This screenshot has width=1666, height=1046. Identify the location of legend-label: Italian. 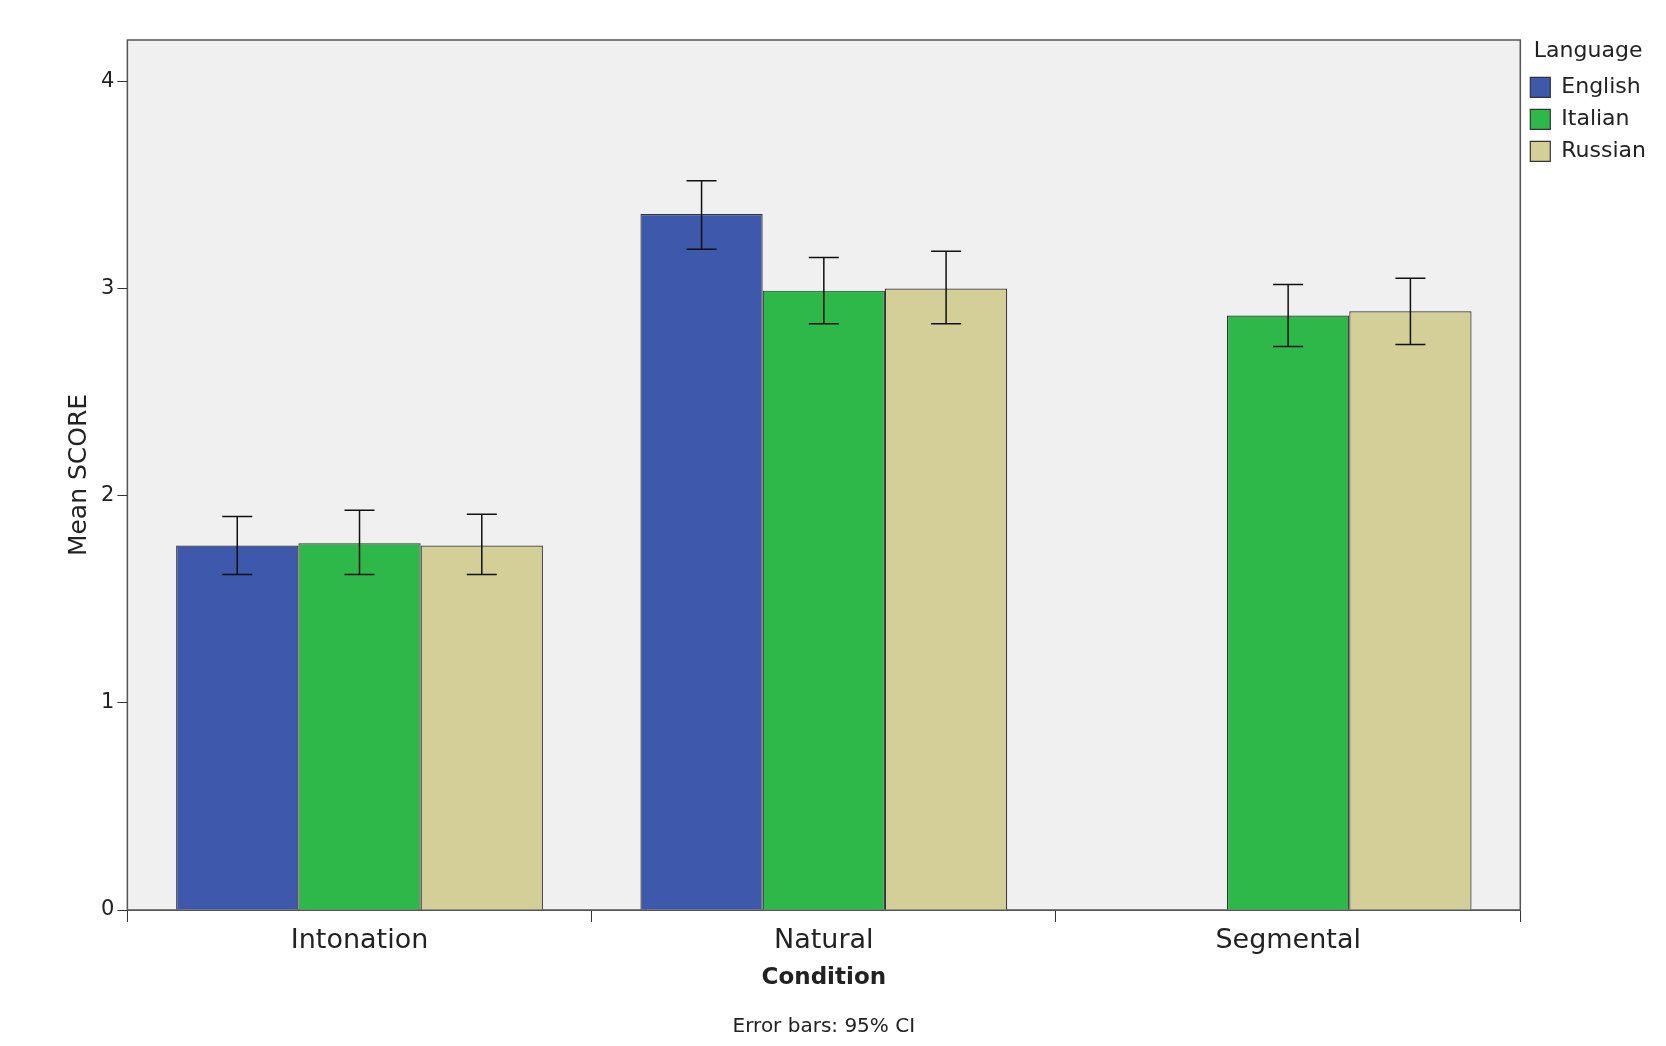
(1595, 118).